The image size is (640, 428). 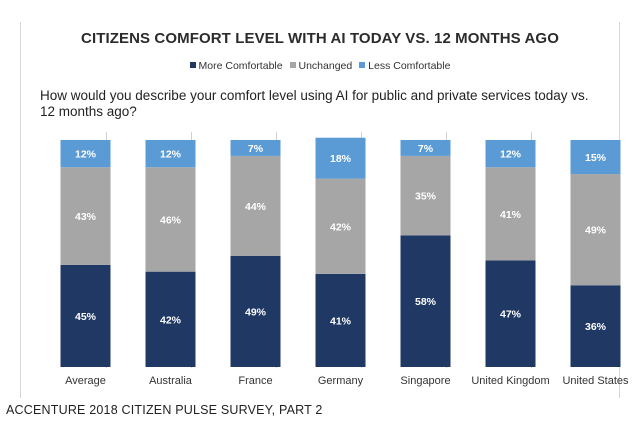 I want to click on bar-more-comfortable-average, so click(x=85, y=315).